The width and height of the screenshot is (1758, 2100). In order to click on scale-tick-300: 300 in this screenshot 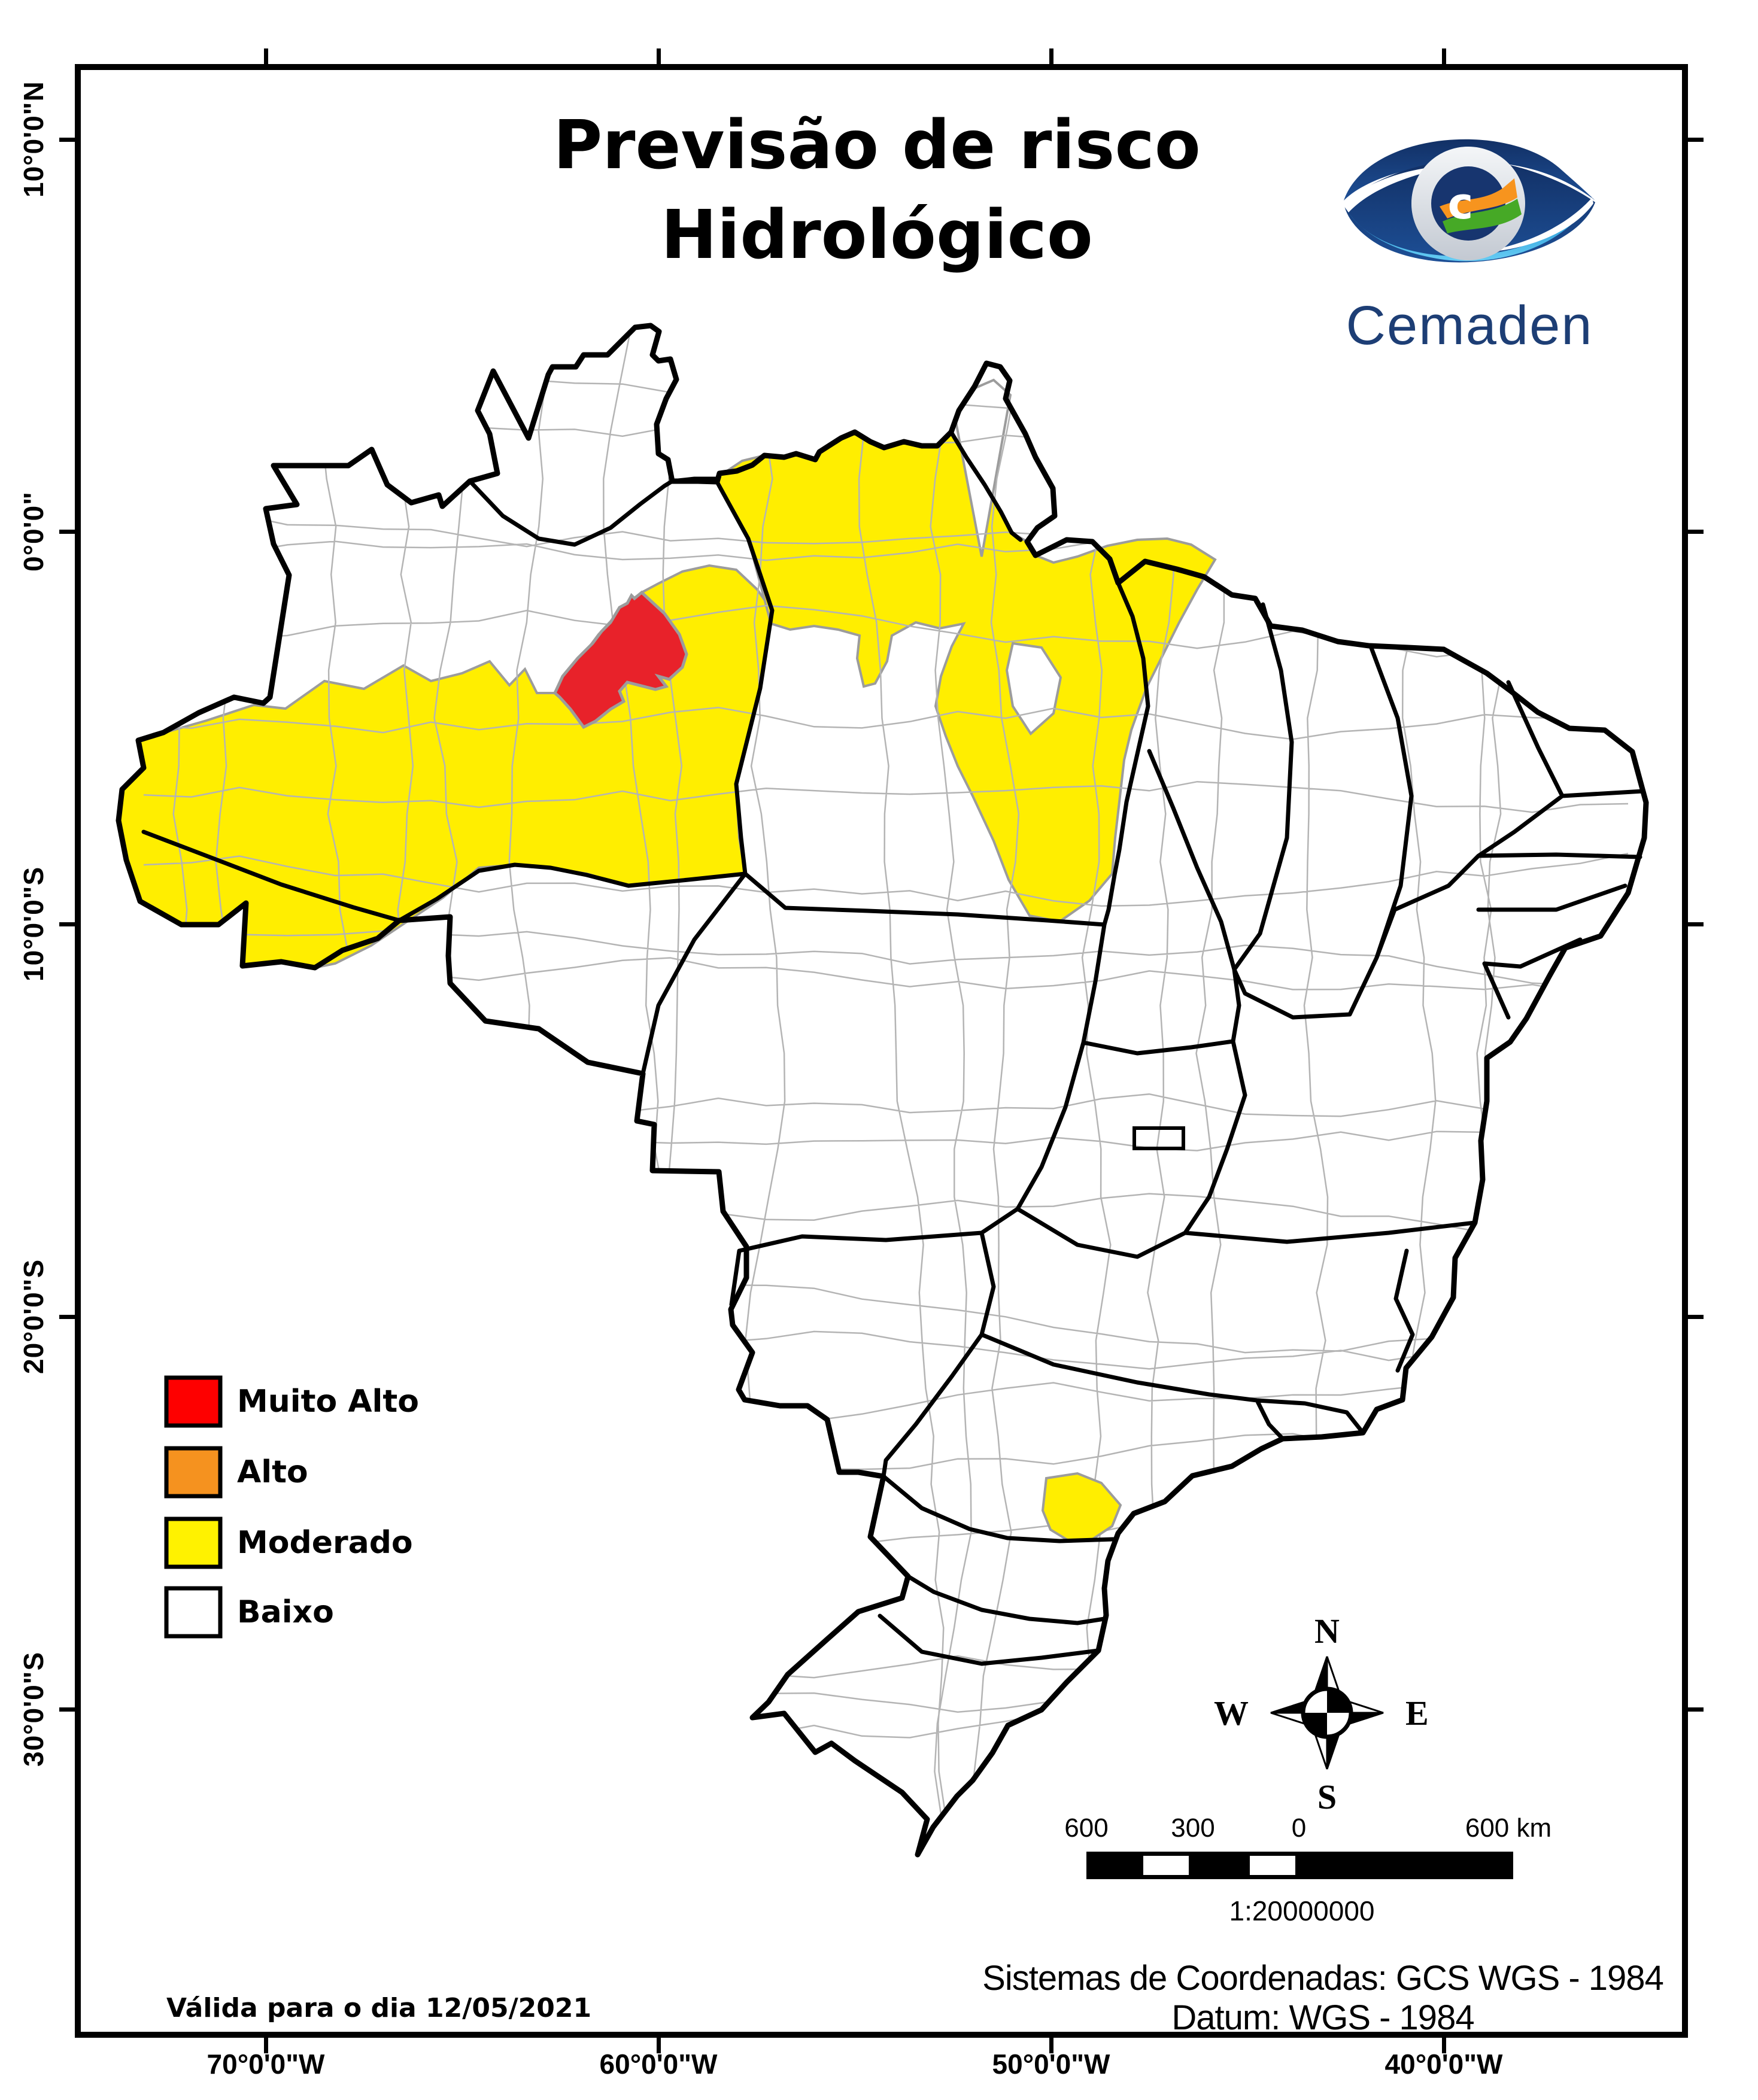, I will do `click(1193, 1828)`.